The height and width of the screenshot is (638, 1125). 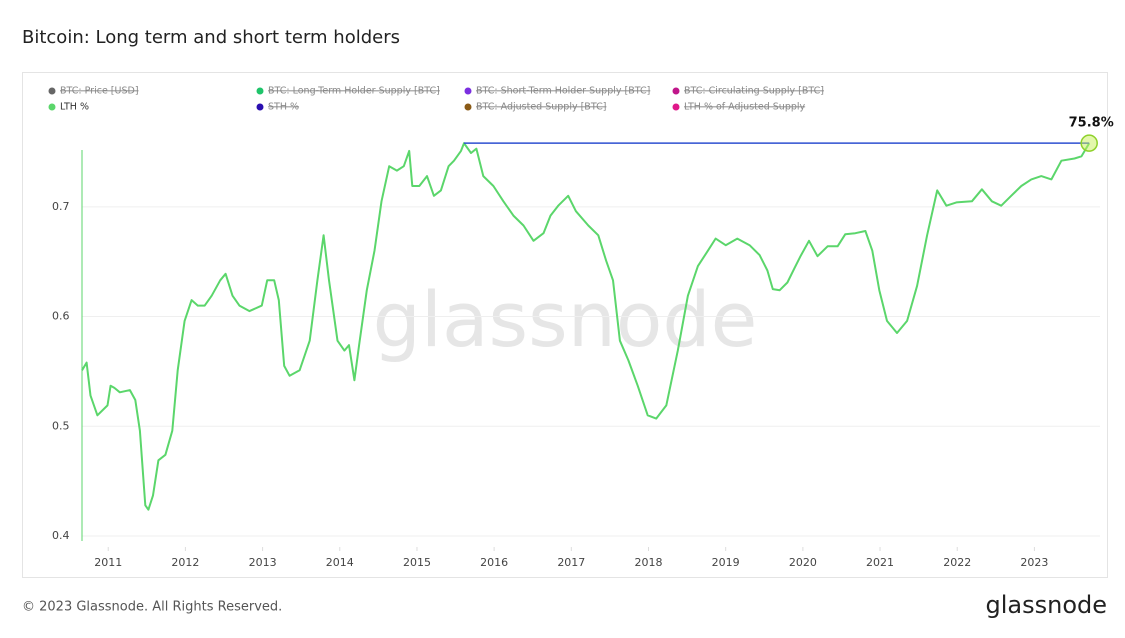 What do you see at coordinates (1046, 605) in the screenshot?
I see `logo: glassnode` at bounding box center [1046, 605].